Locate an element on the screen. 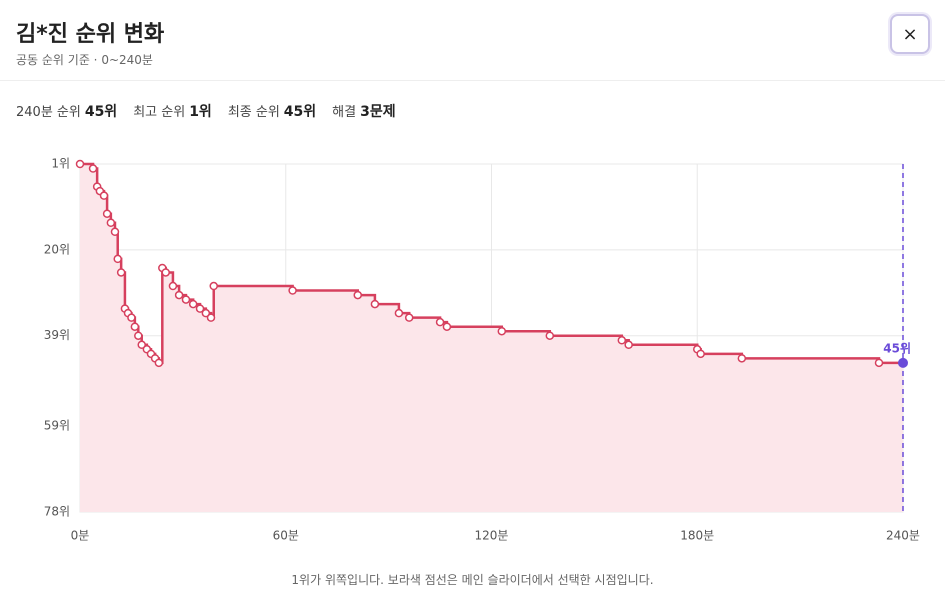  y-tick-label: 1위 is located at coordinates (60, 164).